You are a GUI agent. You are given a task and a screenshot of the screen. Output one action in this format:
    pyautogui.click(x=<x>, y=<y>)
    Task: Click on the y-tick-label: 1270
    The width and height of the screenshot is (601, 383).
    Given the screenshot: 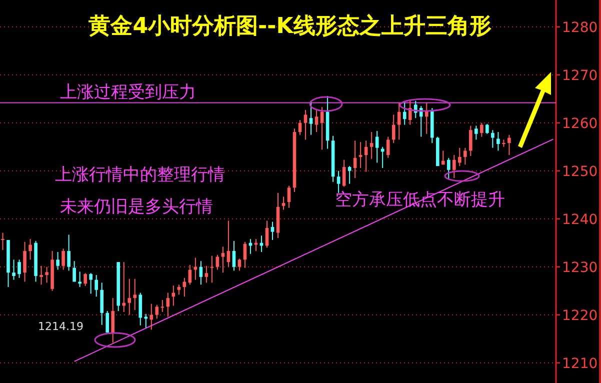 What is the action you would take?
    pyautogui.click(x=580, y=76)
    